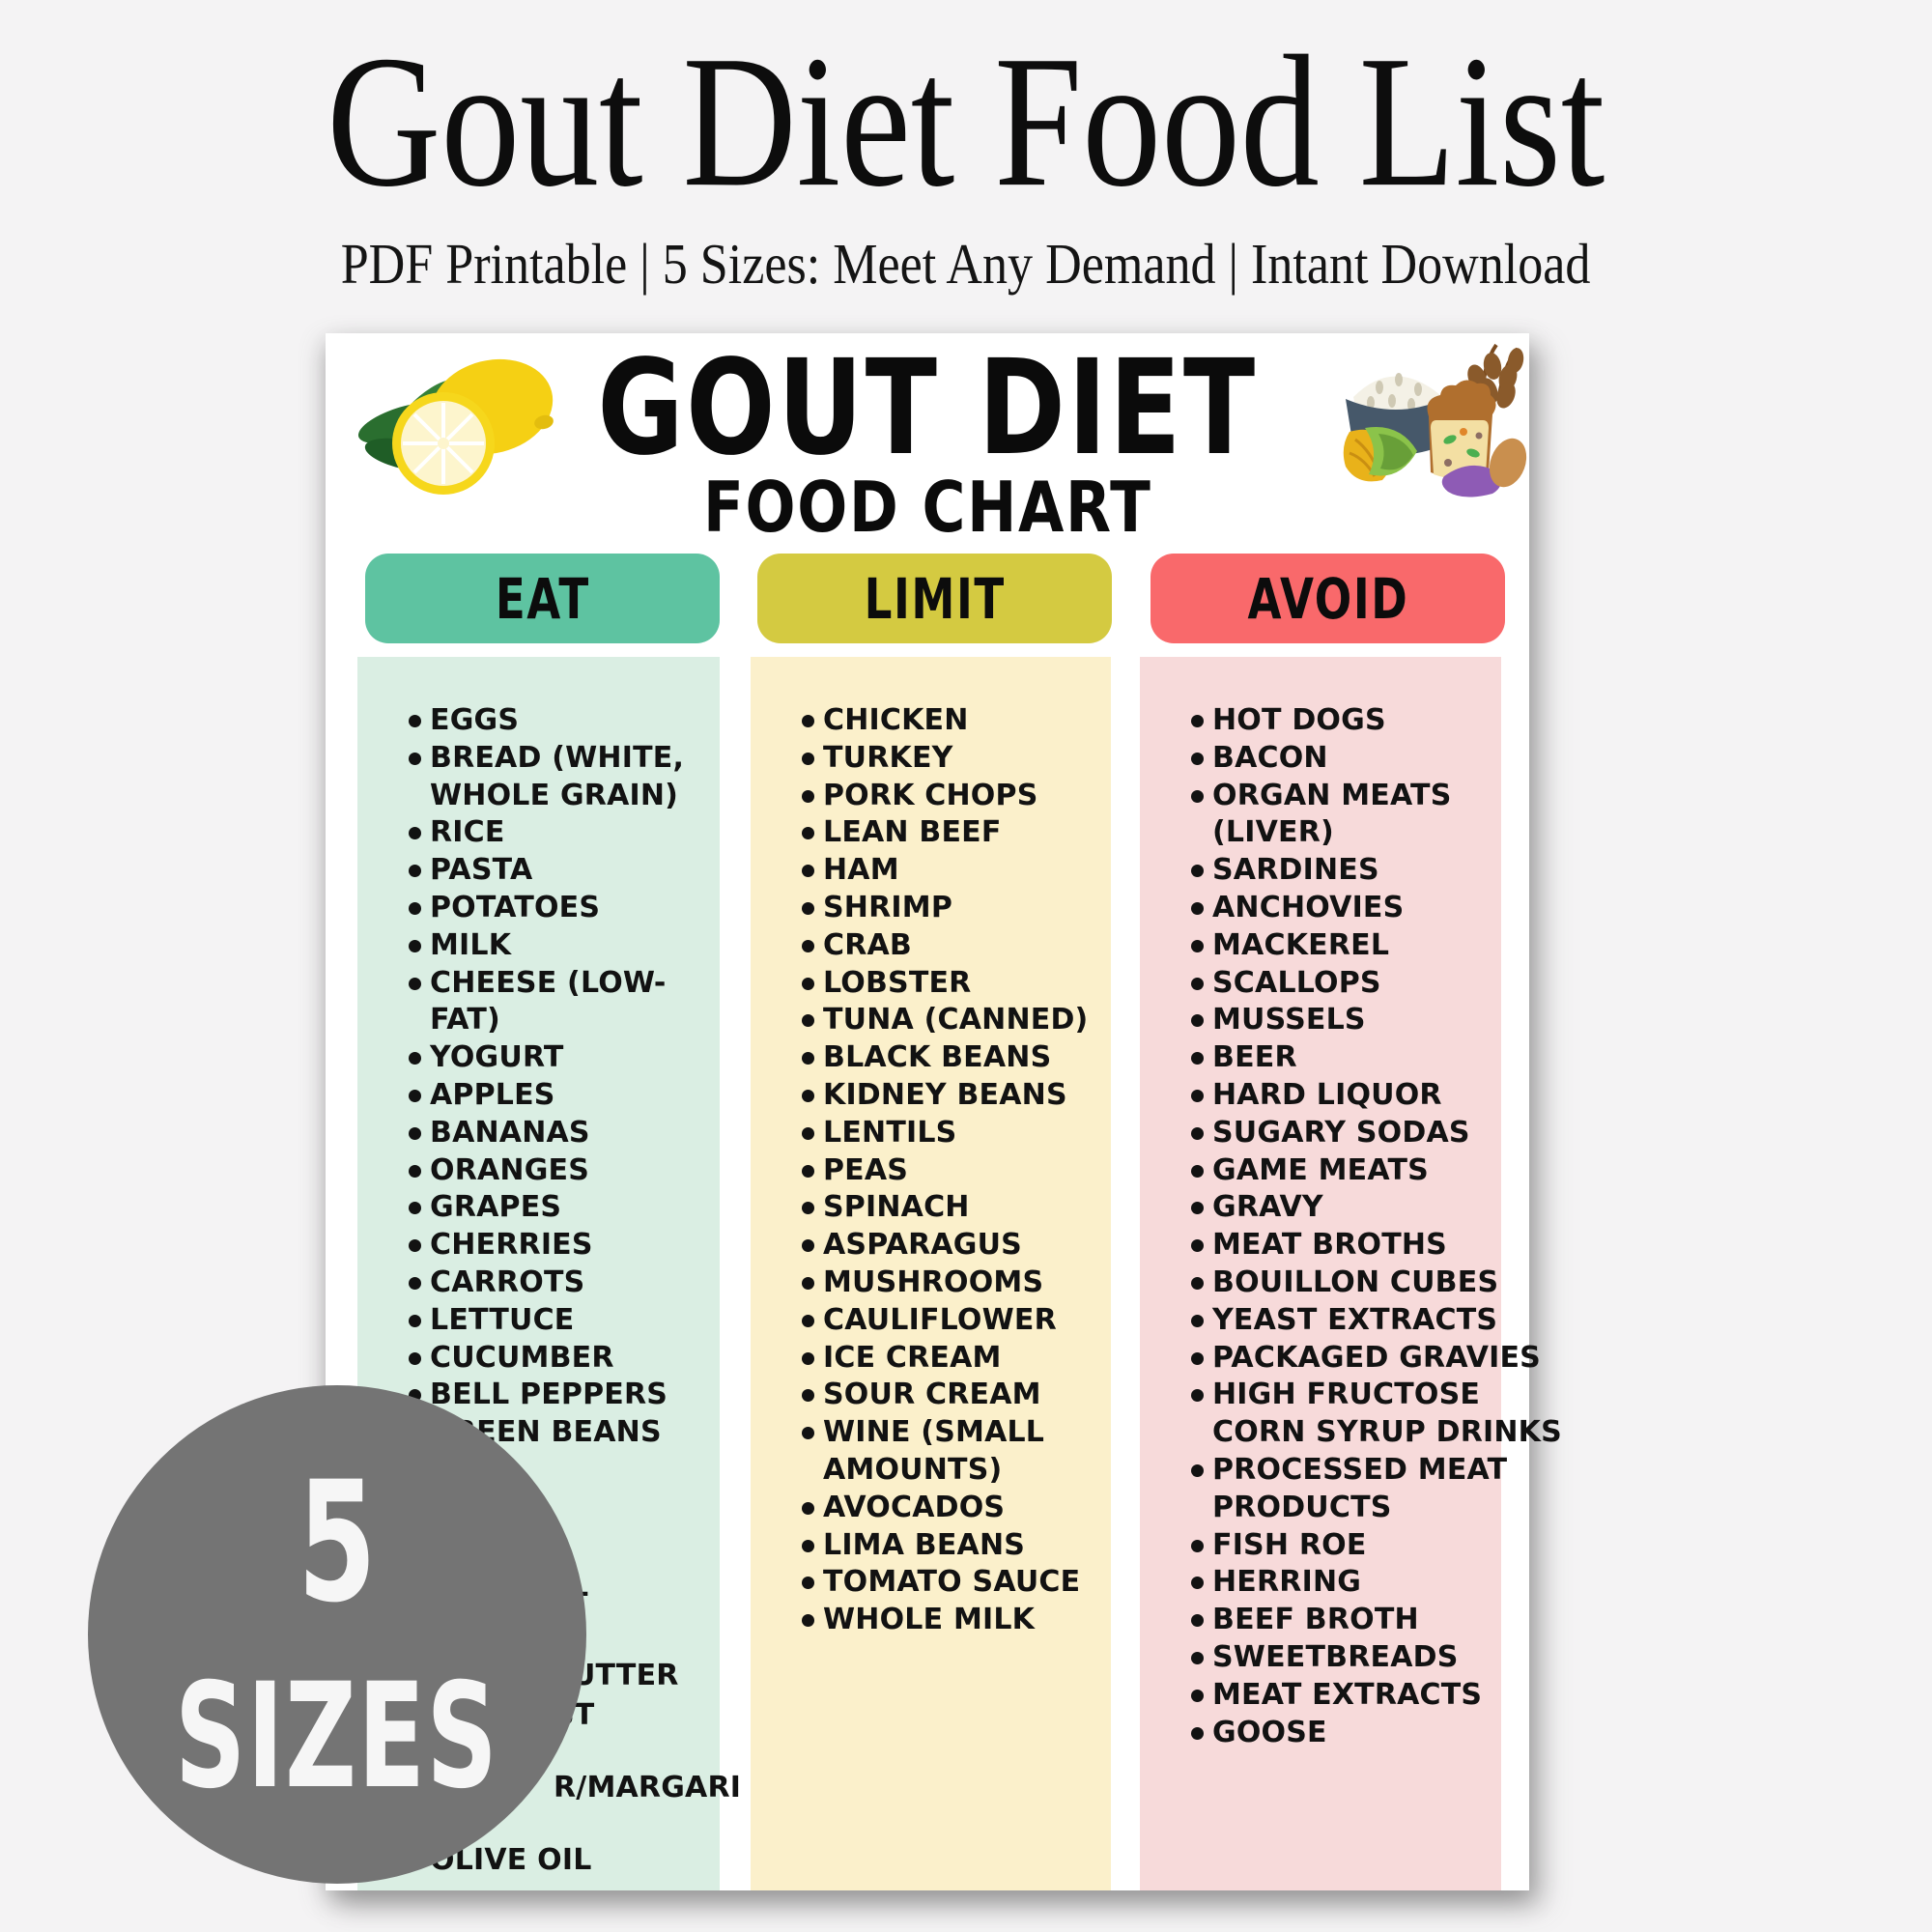 The height and width of the screenshot is (1932, 1932). I want to click on list-item: CAULIFLOWER, so click(931, 1321).